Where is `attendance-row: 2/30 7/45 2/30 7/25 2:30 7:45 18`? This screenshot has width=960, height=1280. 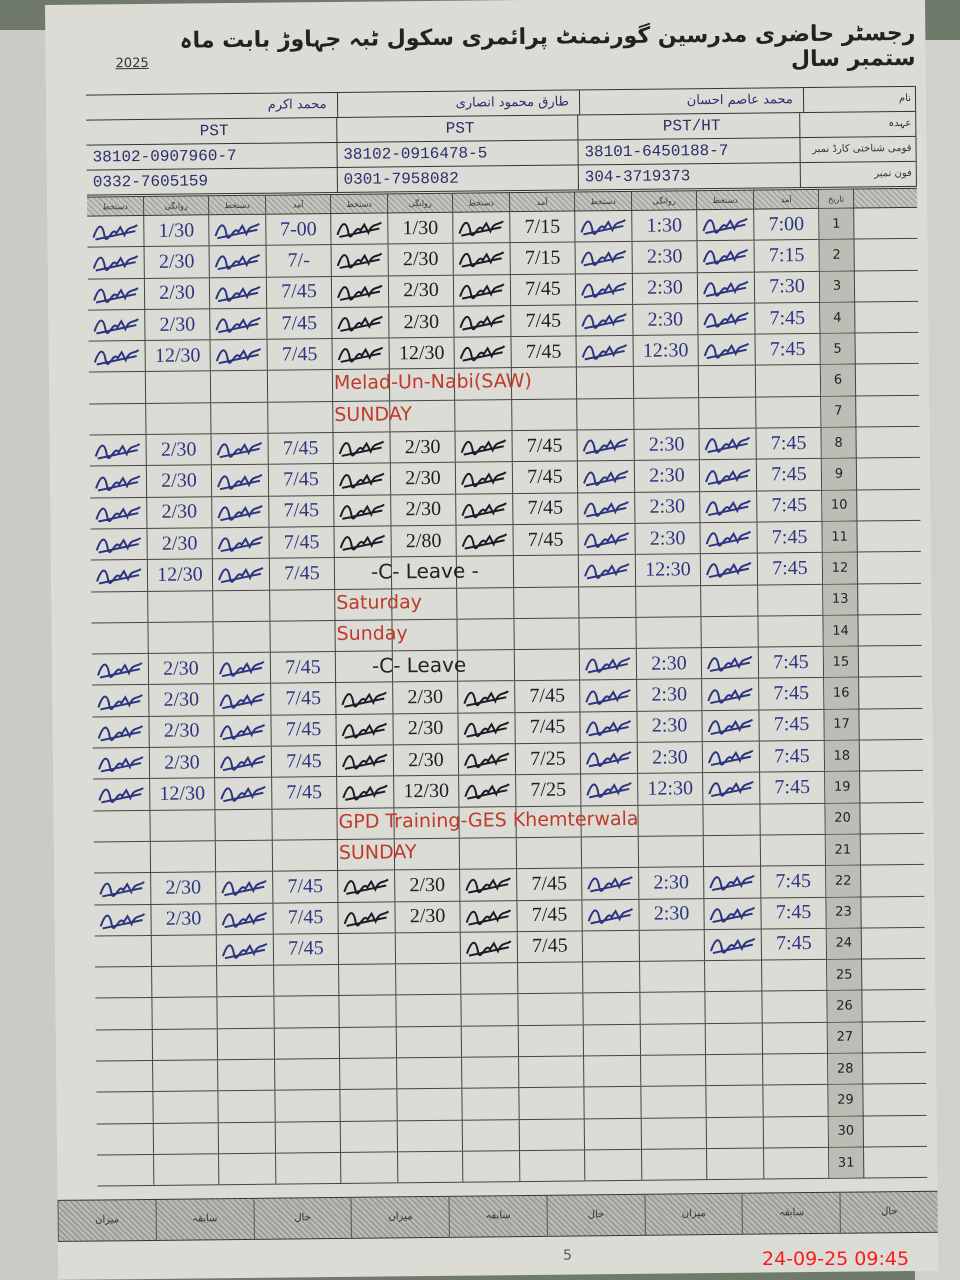 attendance-row: 2/30 7/45 2/30 7/25 2:30 7:45 18 is located at coordinates (508, 759).